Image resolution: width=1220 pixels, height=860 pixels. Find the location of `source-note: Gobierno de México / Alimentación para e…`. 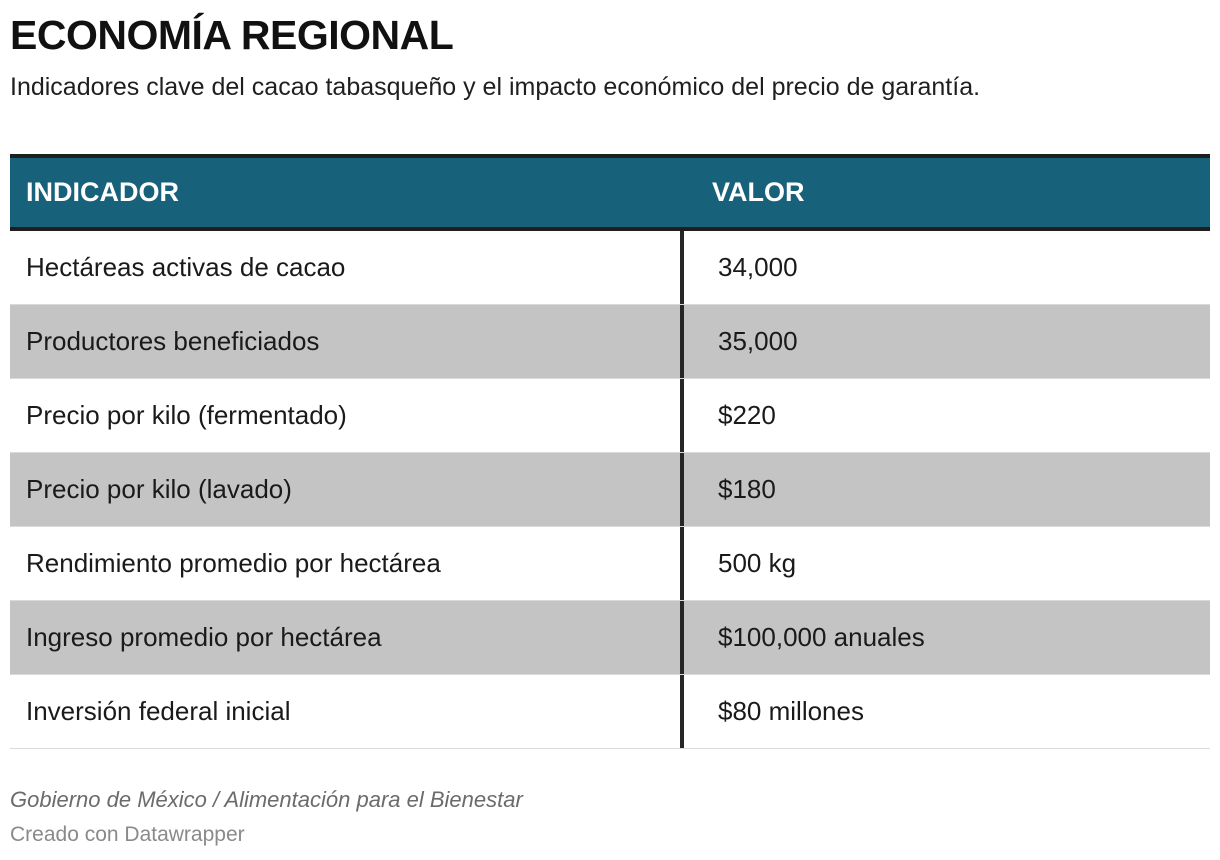

source-note: Gobierno de México / Alimentación para e… is located at coordinates (266, 799).